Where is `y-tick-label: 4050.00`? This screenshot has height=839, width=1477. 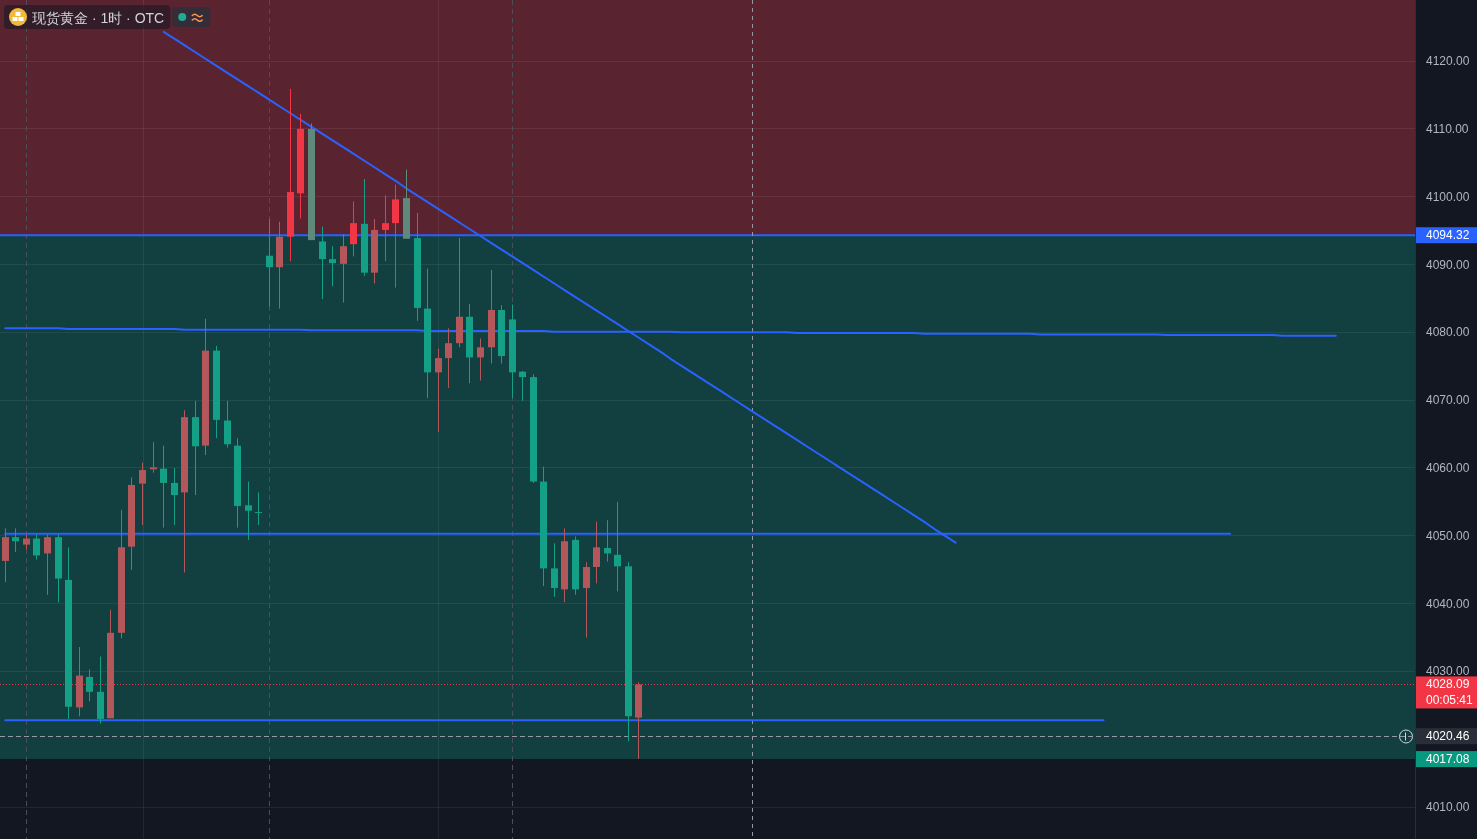 y-tick-label: 4050.00 is located at coordinates (1448, 535).